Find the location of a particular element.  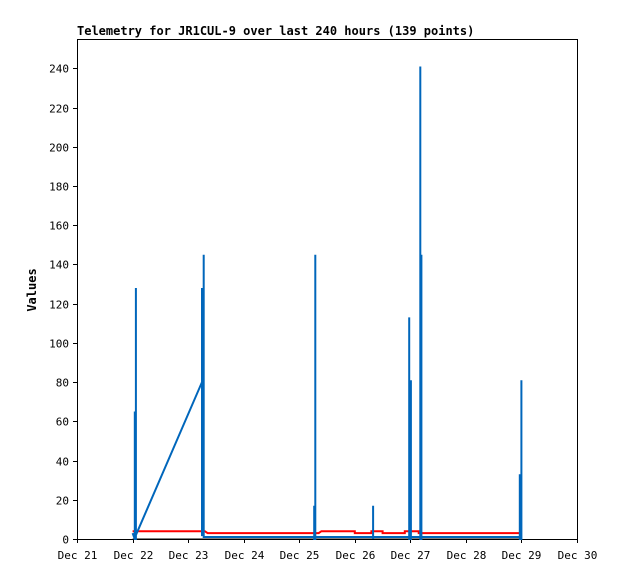

y-tick-label: 0 is located at coordinates (65, 540).